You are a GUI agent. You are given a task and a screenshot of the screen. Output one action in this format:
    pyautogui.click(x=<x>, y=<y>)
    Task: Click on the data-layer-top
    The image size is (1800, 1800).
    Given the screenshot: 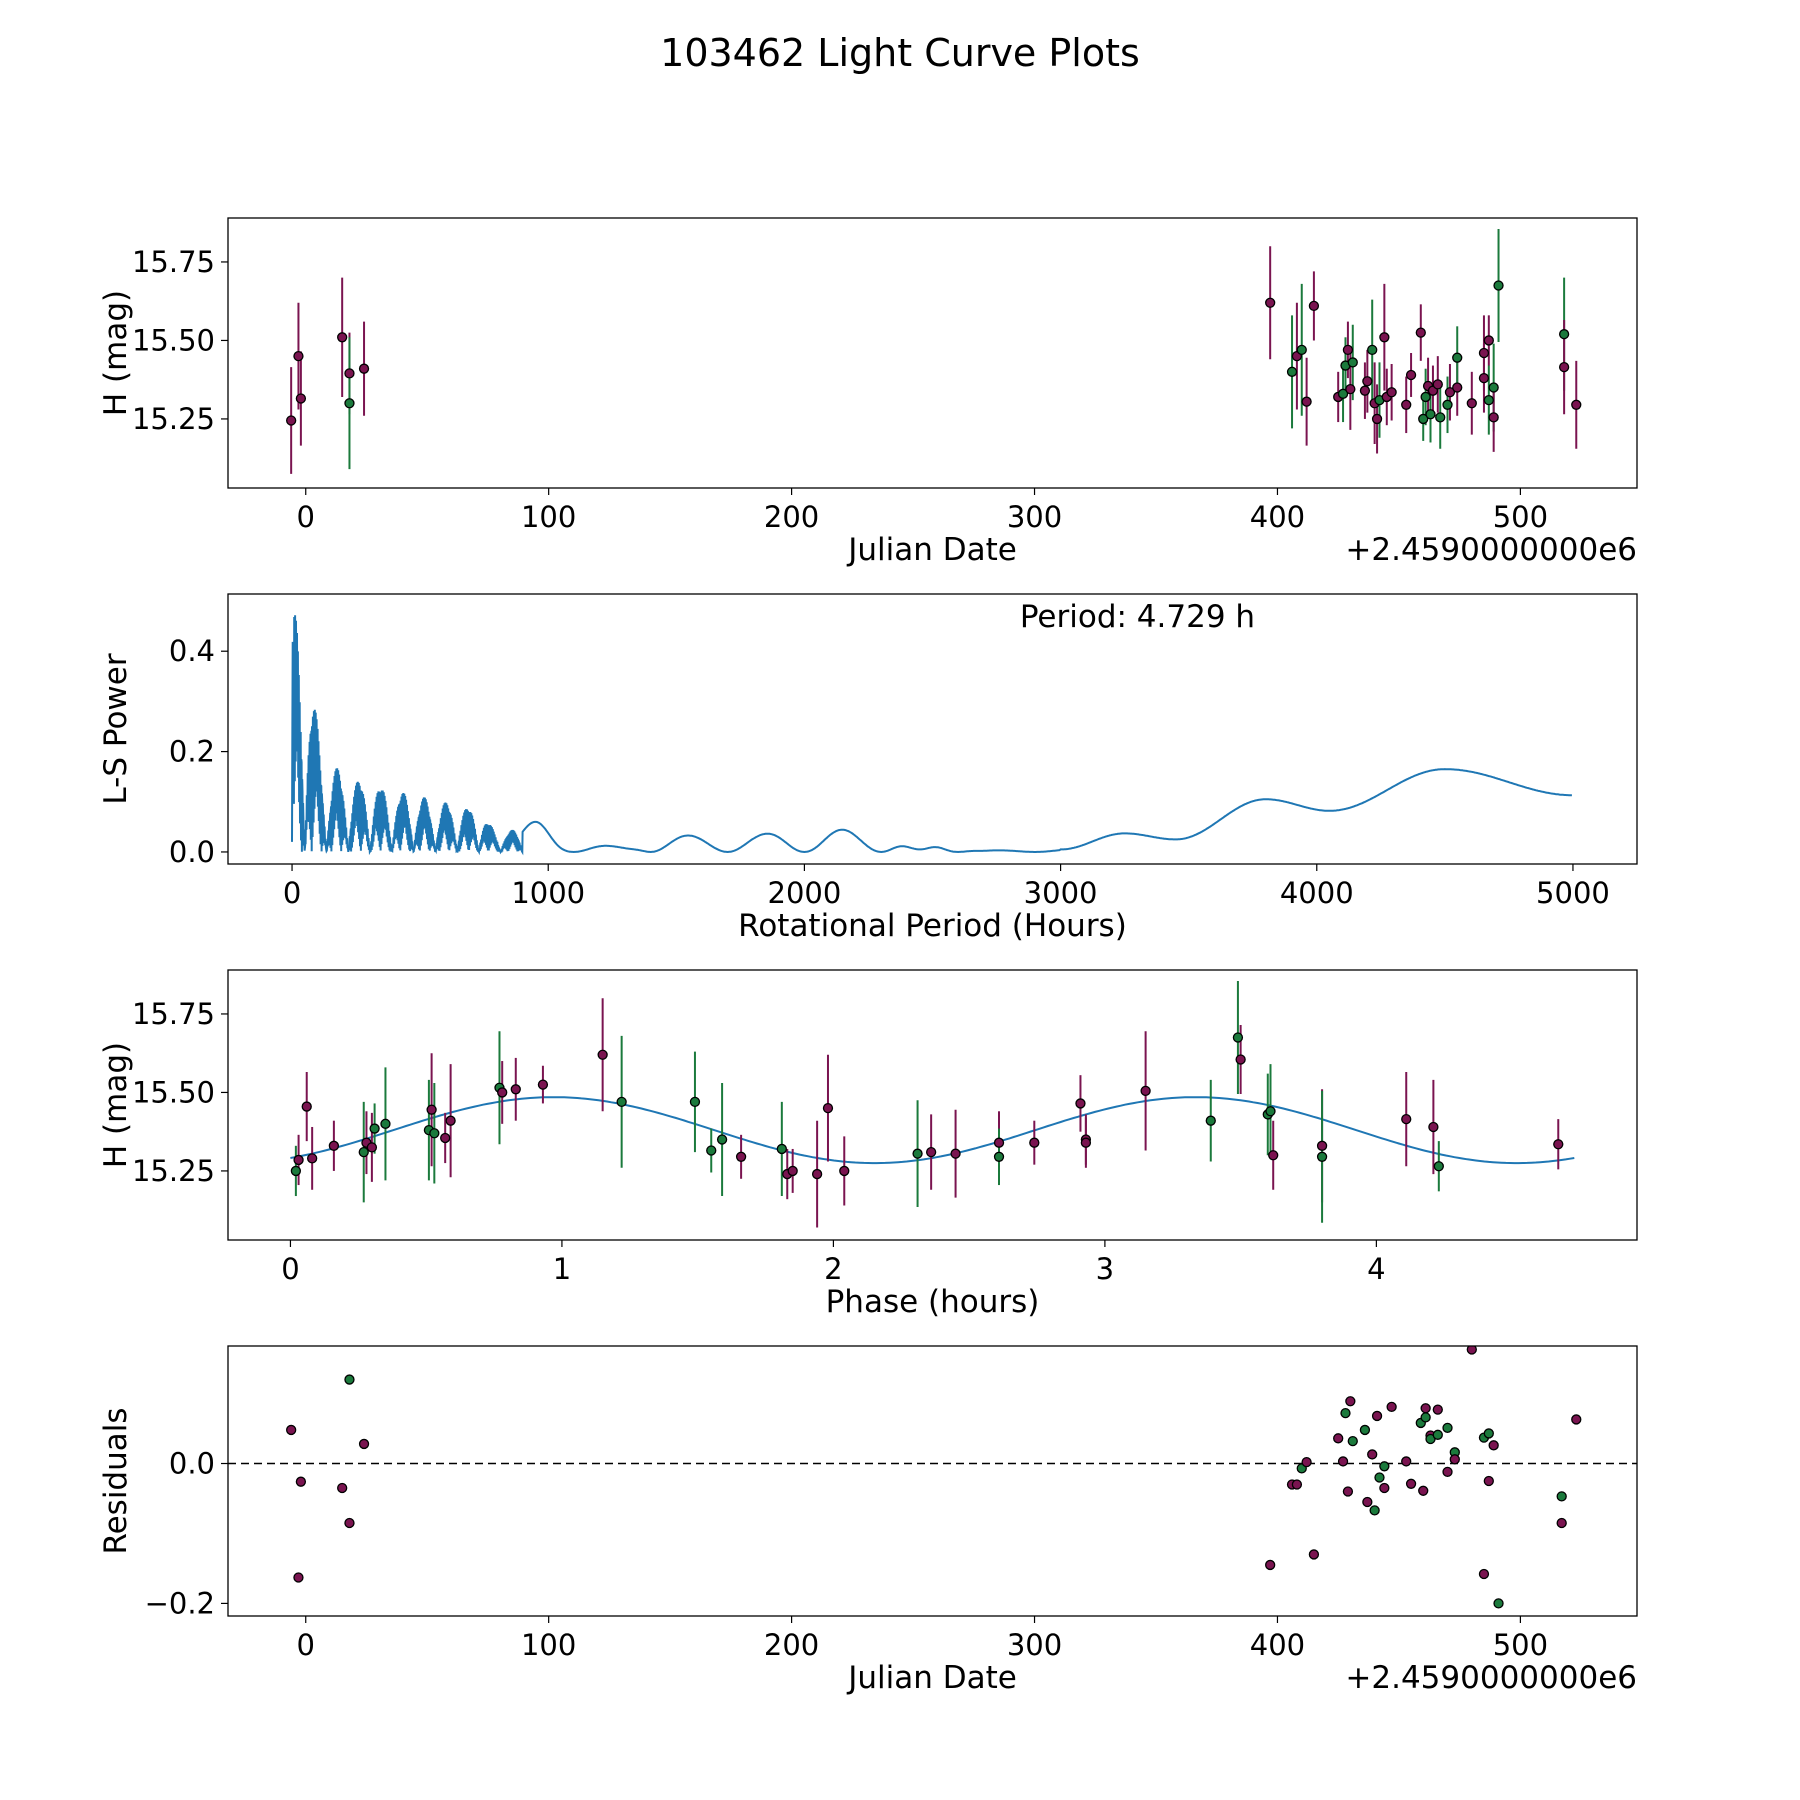 What is the action you would take?
    pyautogui.click(x=934, y=351)
    